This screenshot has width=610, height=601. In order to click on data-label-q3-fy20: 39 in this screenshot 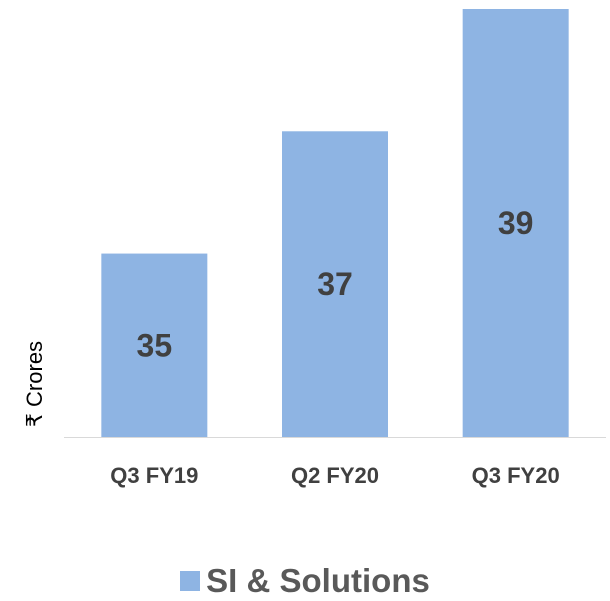, I will do `click(516, 223)`.